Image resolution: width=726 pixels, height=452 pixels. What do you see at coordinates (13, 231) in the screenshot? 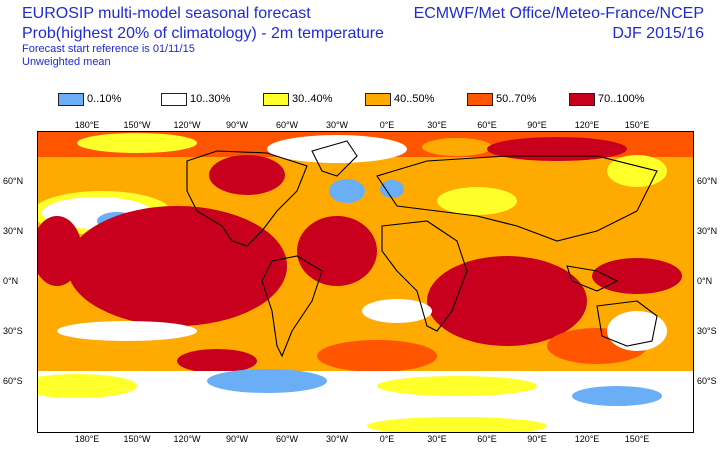
I see `lat-tick-left: 30°N` at bounding box center [13, 231].